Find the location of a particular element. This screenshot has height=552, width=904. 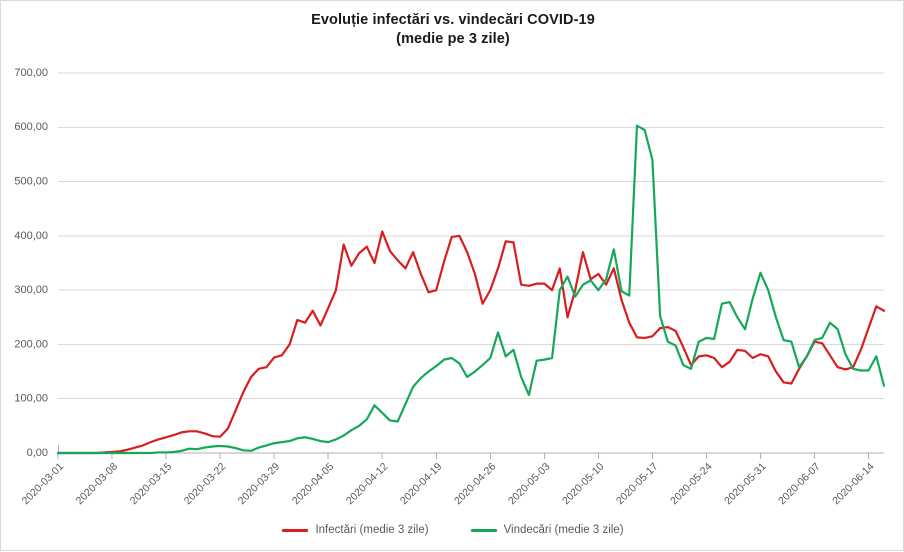

x-tick-label: 2020-04-26 is located at coordinates (475, 484).